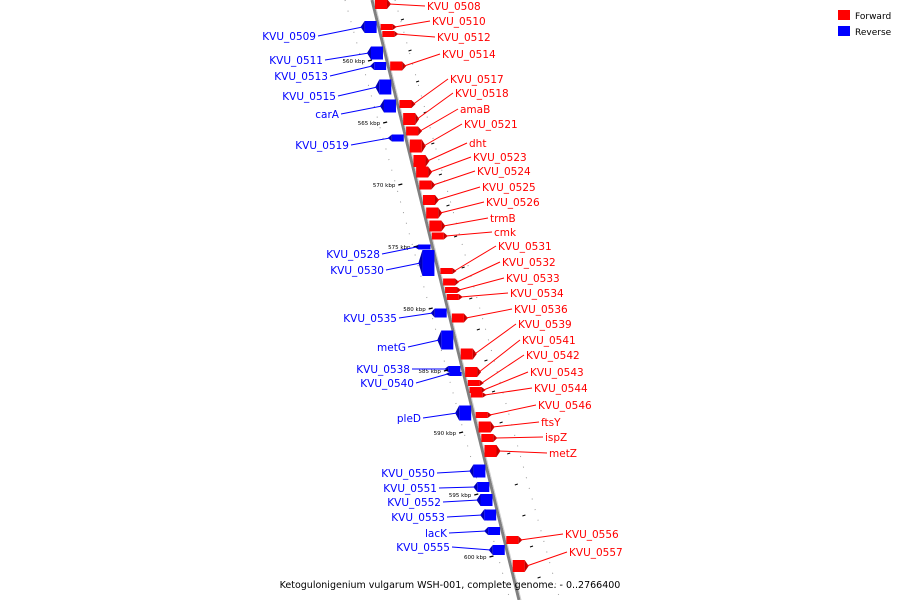 The height and width of the screenshot is (600, 900). Describe the element at coordinates (529, 263) in the screenshot. I see `forward-gene-label: KVU_0532` at that location.